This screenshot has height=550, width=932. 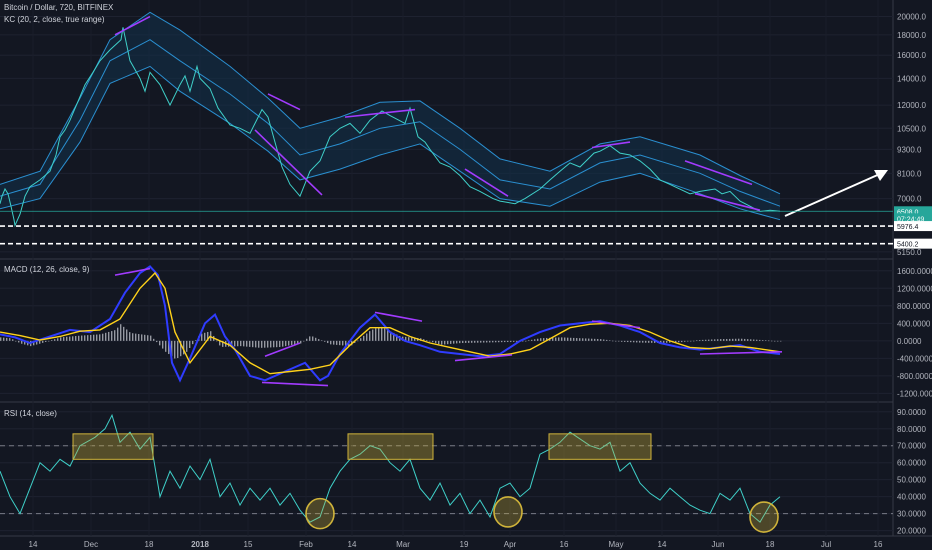 What do you see at coordinates (403, 544) in the screenshot?
I see `time-tick-label: Mar` at bounding box center [403, 544].